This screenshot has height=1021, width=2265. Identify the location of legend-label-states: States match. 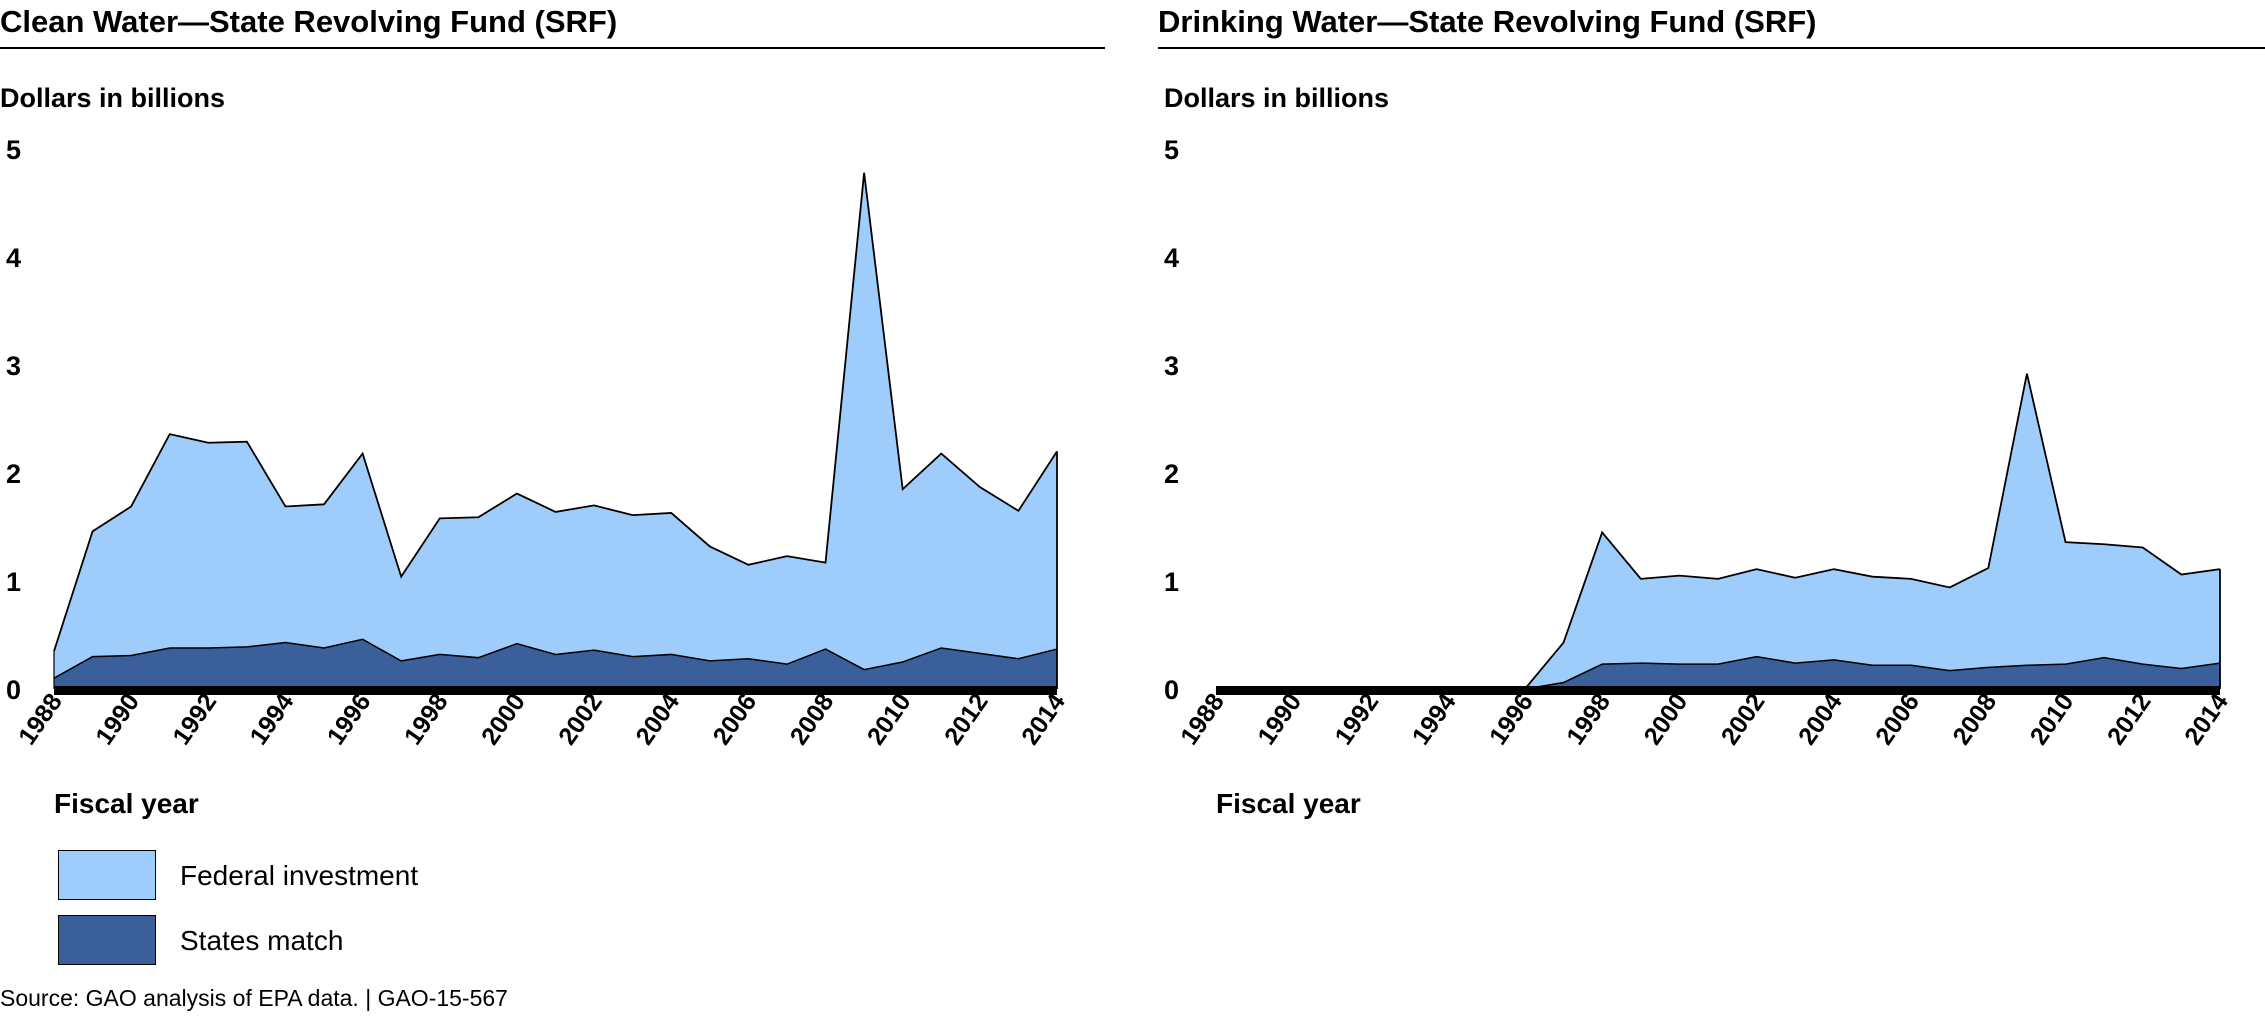
(262, 940).